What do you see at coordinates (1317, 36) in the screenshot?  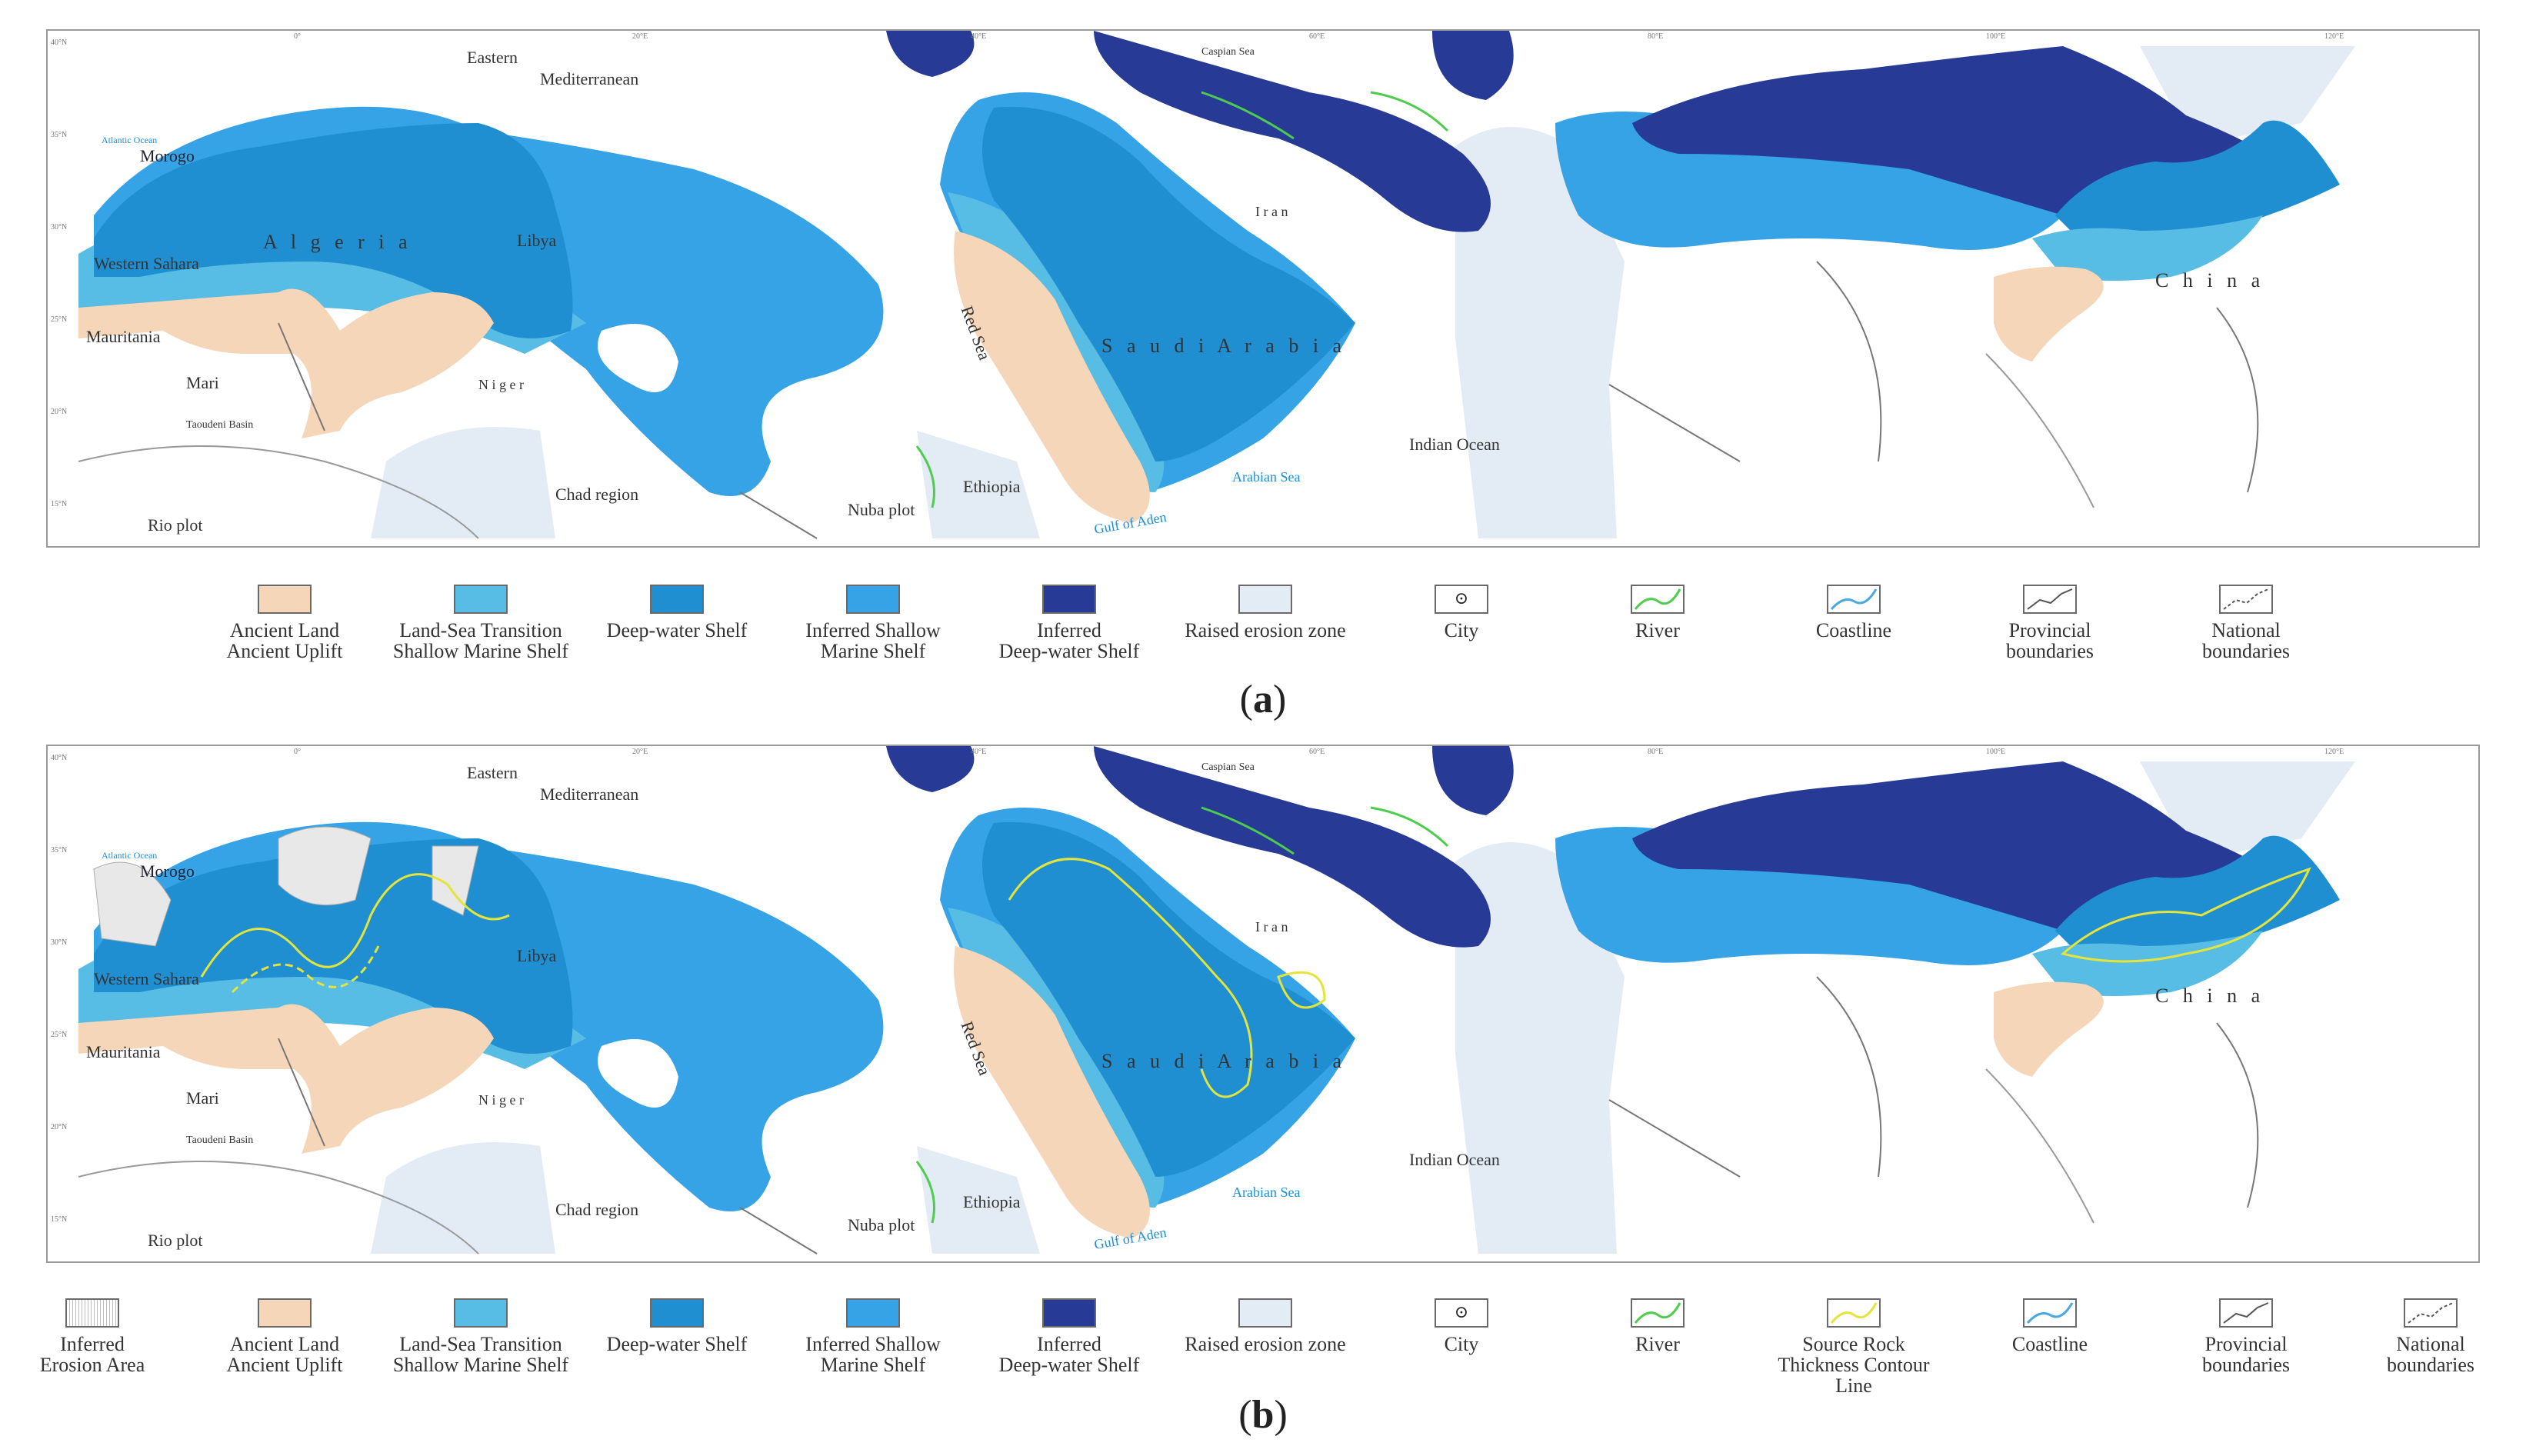 I see `tick-60e: 60°E` at bounding box center [1317, 36].